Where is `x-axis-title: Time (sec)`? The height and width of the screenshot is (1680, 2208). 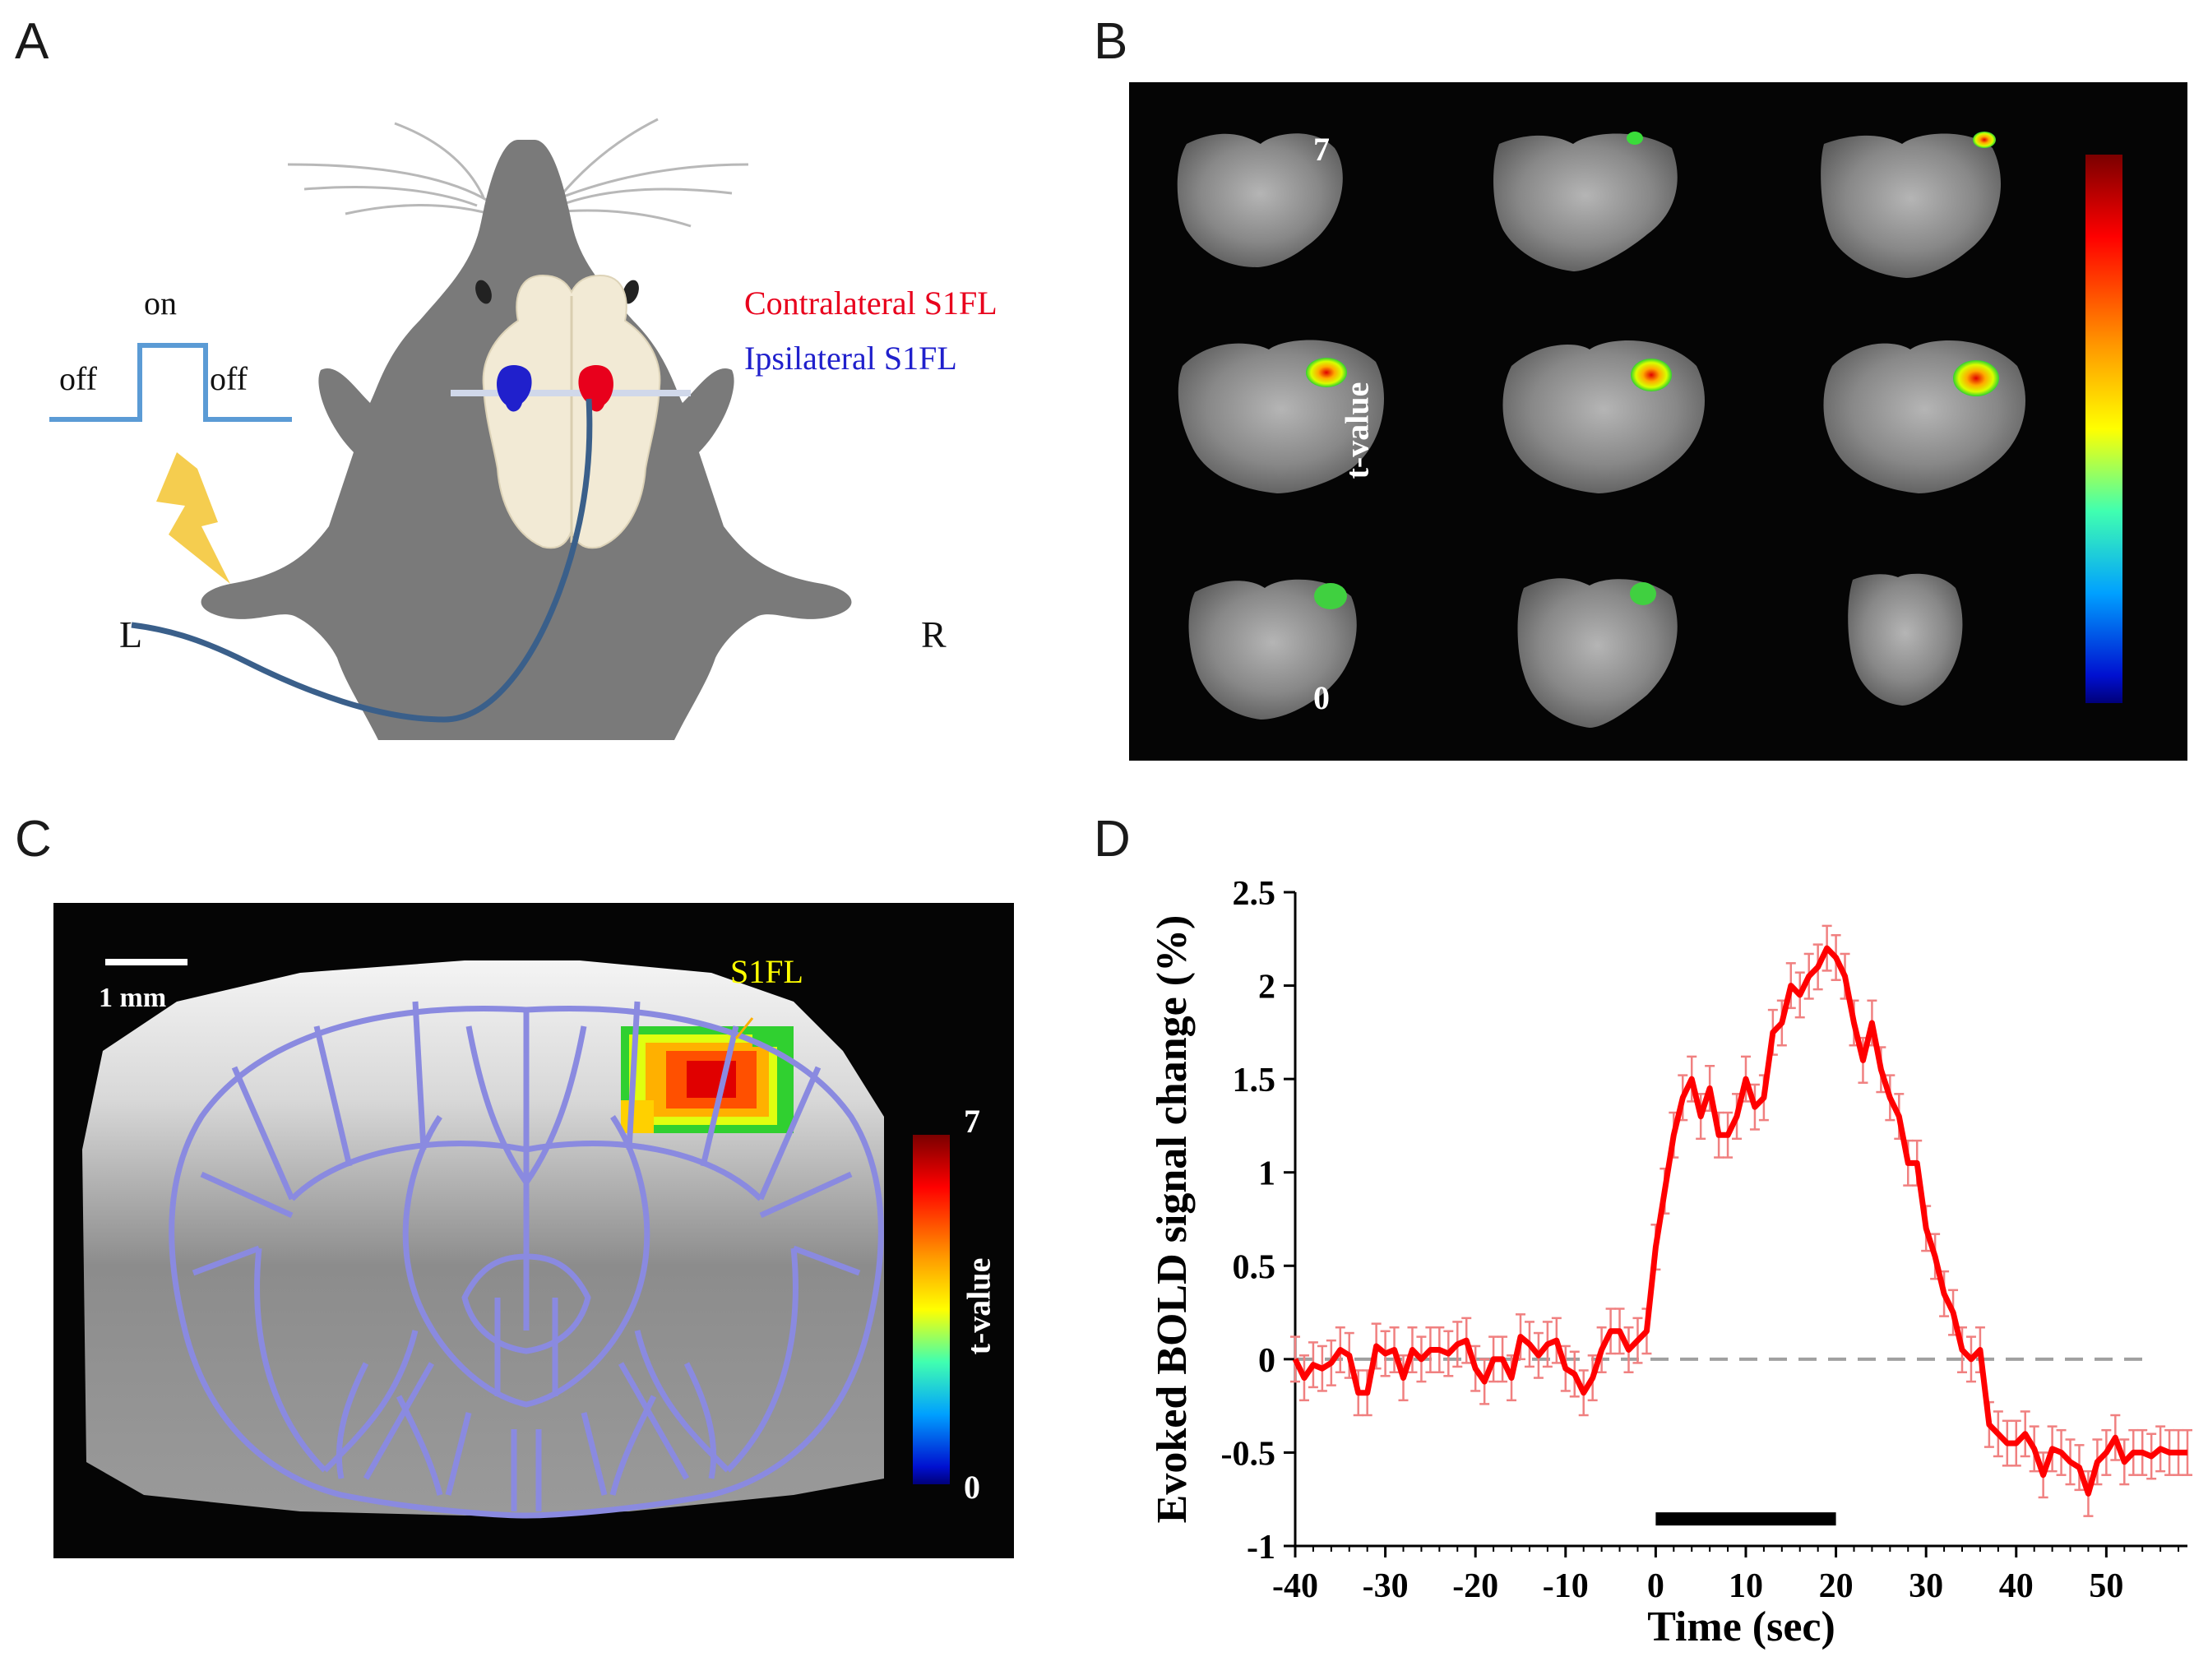
x-axis-title: Time (sec) is located at coordinates (1741, 1627).